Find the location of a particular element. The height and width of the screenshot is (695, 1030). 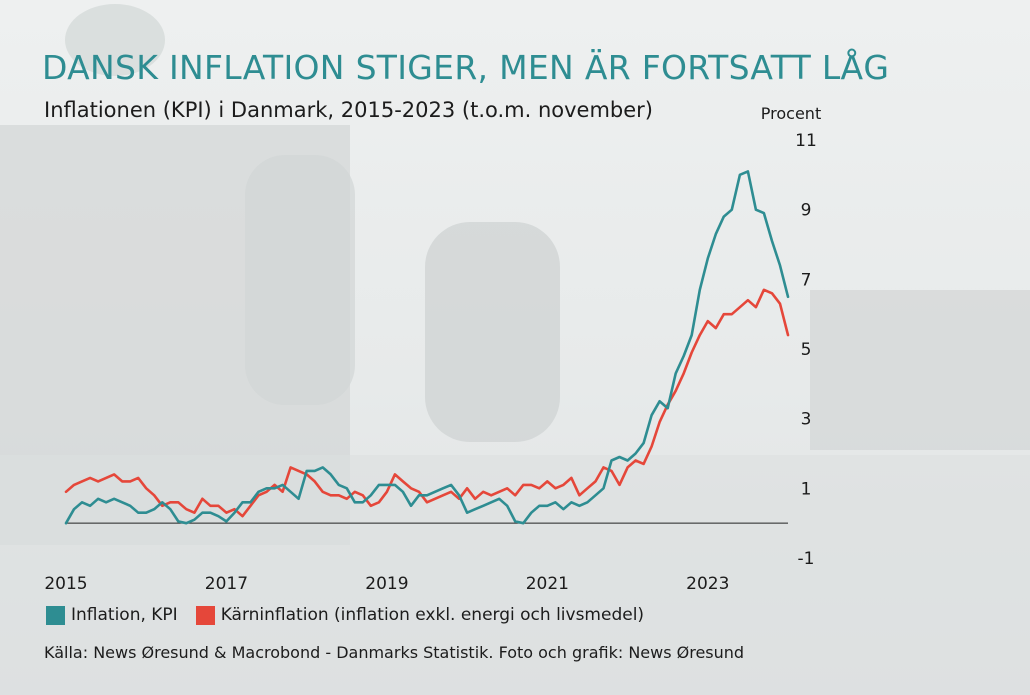

y-tick-label: 11 is located at coordinates (806, 141).